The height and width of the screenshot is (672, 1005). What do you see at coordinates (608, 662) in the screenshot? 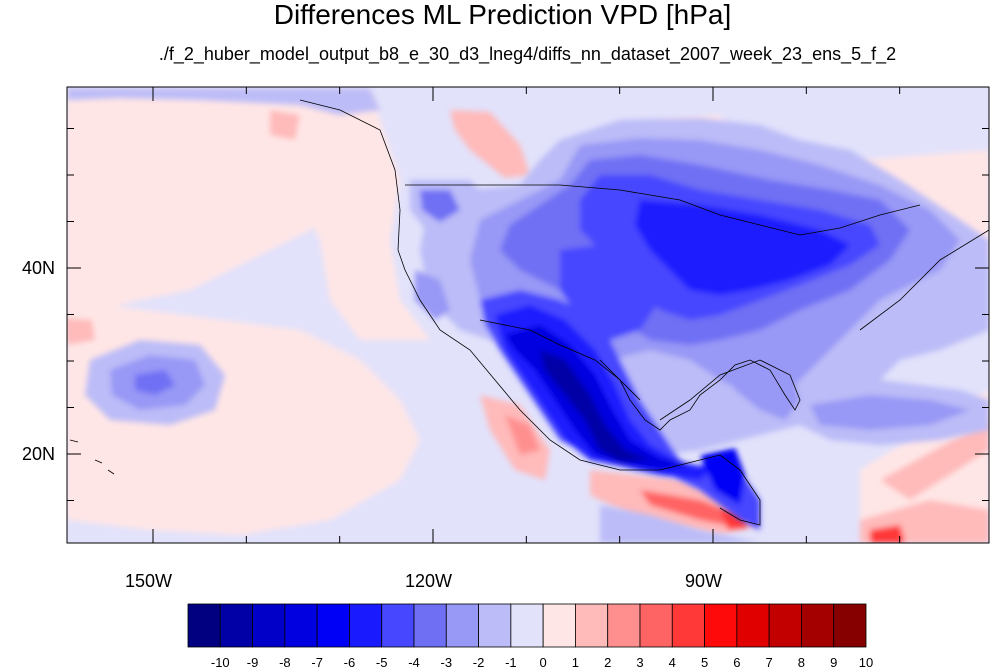
I see `colorbar-label: 2` at bounding box center [608, 662].